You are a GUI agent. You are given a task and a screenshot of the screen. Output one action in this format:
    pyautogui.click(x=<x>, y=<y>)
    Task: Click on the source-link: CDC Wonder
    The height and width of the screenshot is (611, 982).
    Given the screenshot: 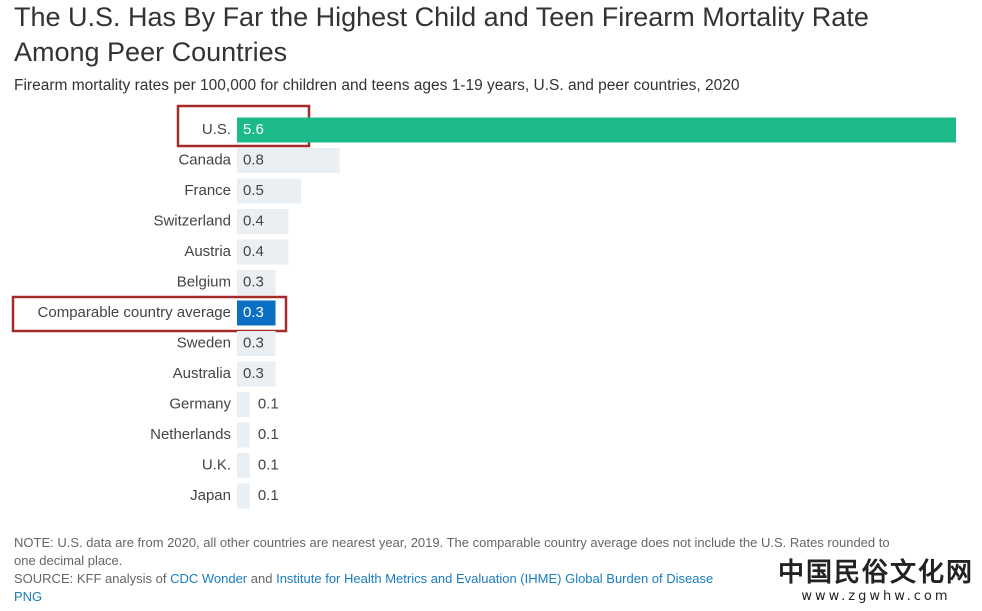 What is the action you would take?
    pyautogui.click(x=209, y=578)
    